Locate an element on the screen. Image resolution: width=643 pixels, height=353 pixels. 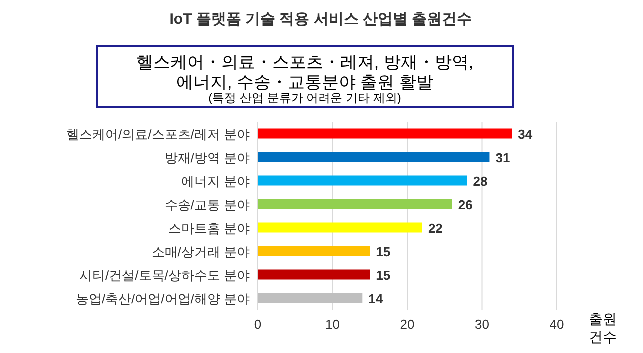
x-axis-title: 출원건수 is located at coordinates (603, 328).